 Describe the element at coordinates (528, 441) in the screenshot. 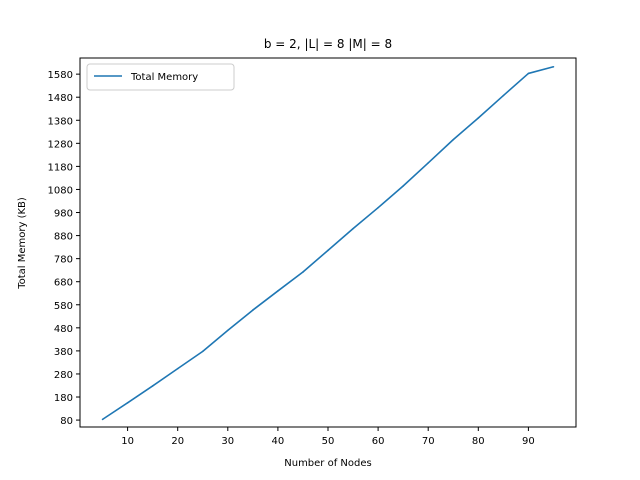

I see `x-tick-label: 90` at that location.